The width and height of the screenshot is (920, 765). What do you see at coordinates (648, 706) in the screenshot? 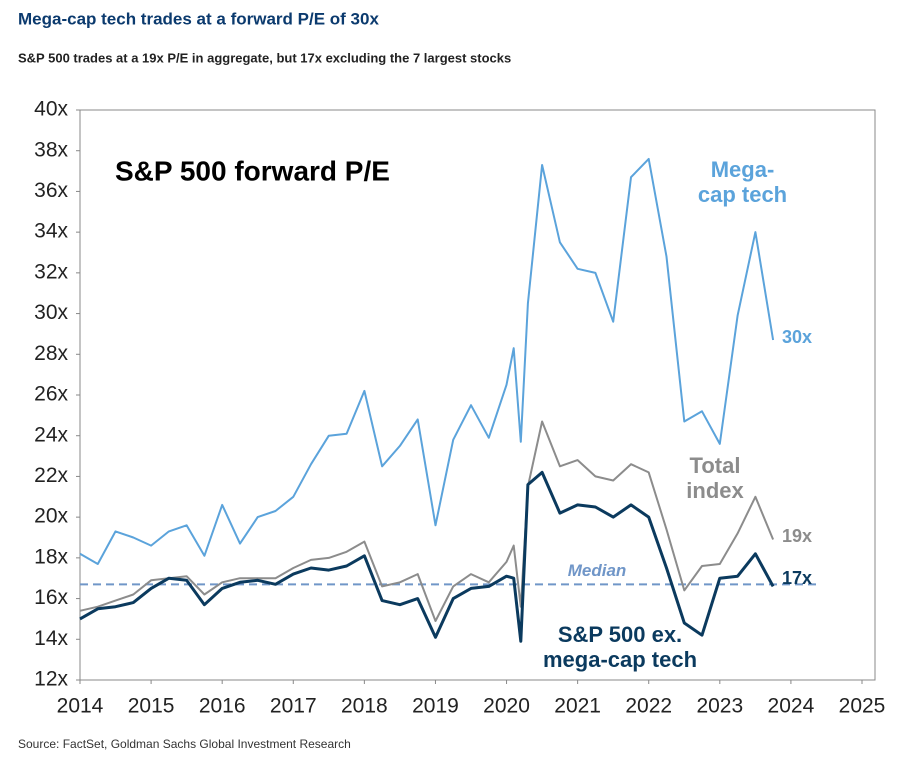
I see `x-tick-label: 2022` at bounding box center [648, 706].